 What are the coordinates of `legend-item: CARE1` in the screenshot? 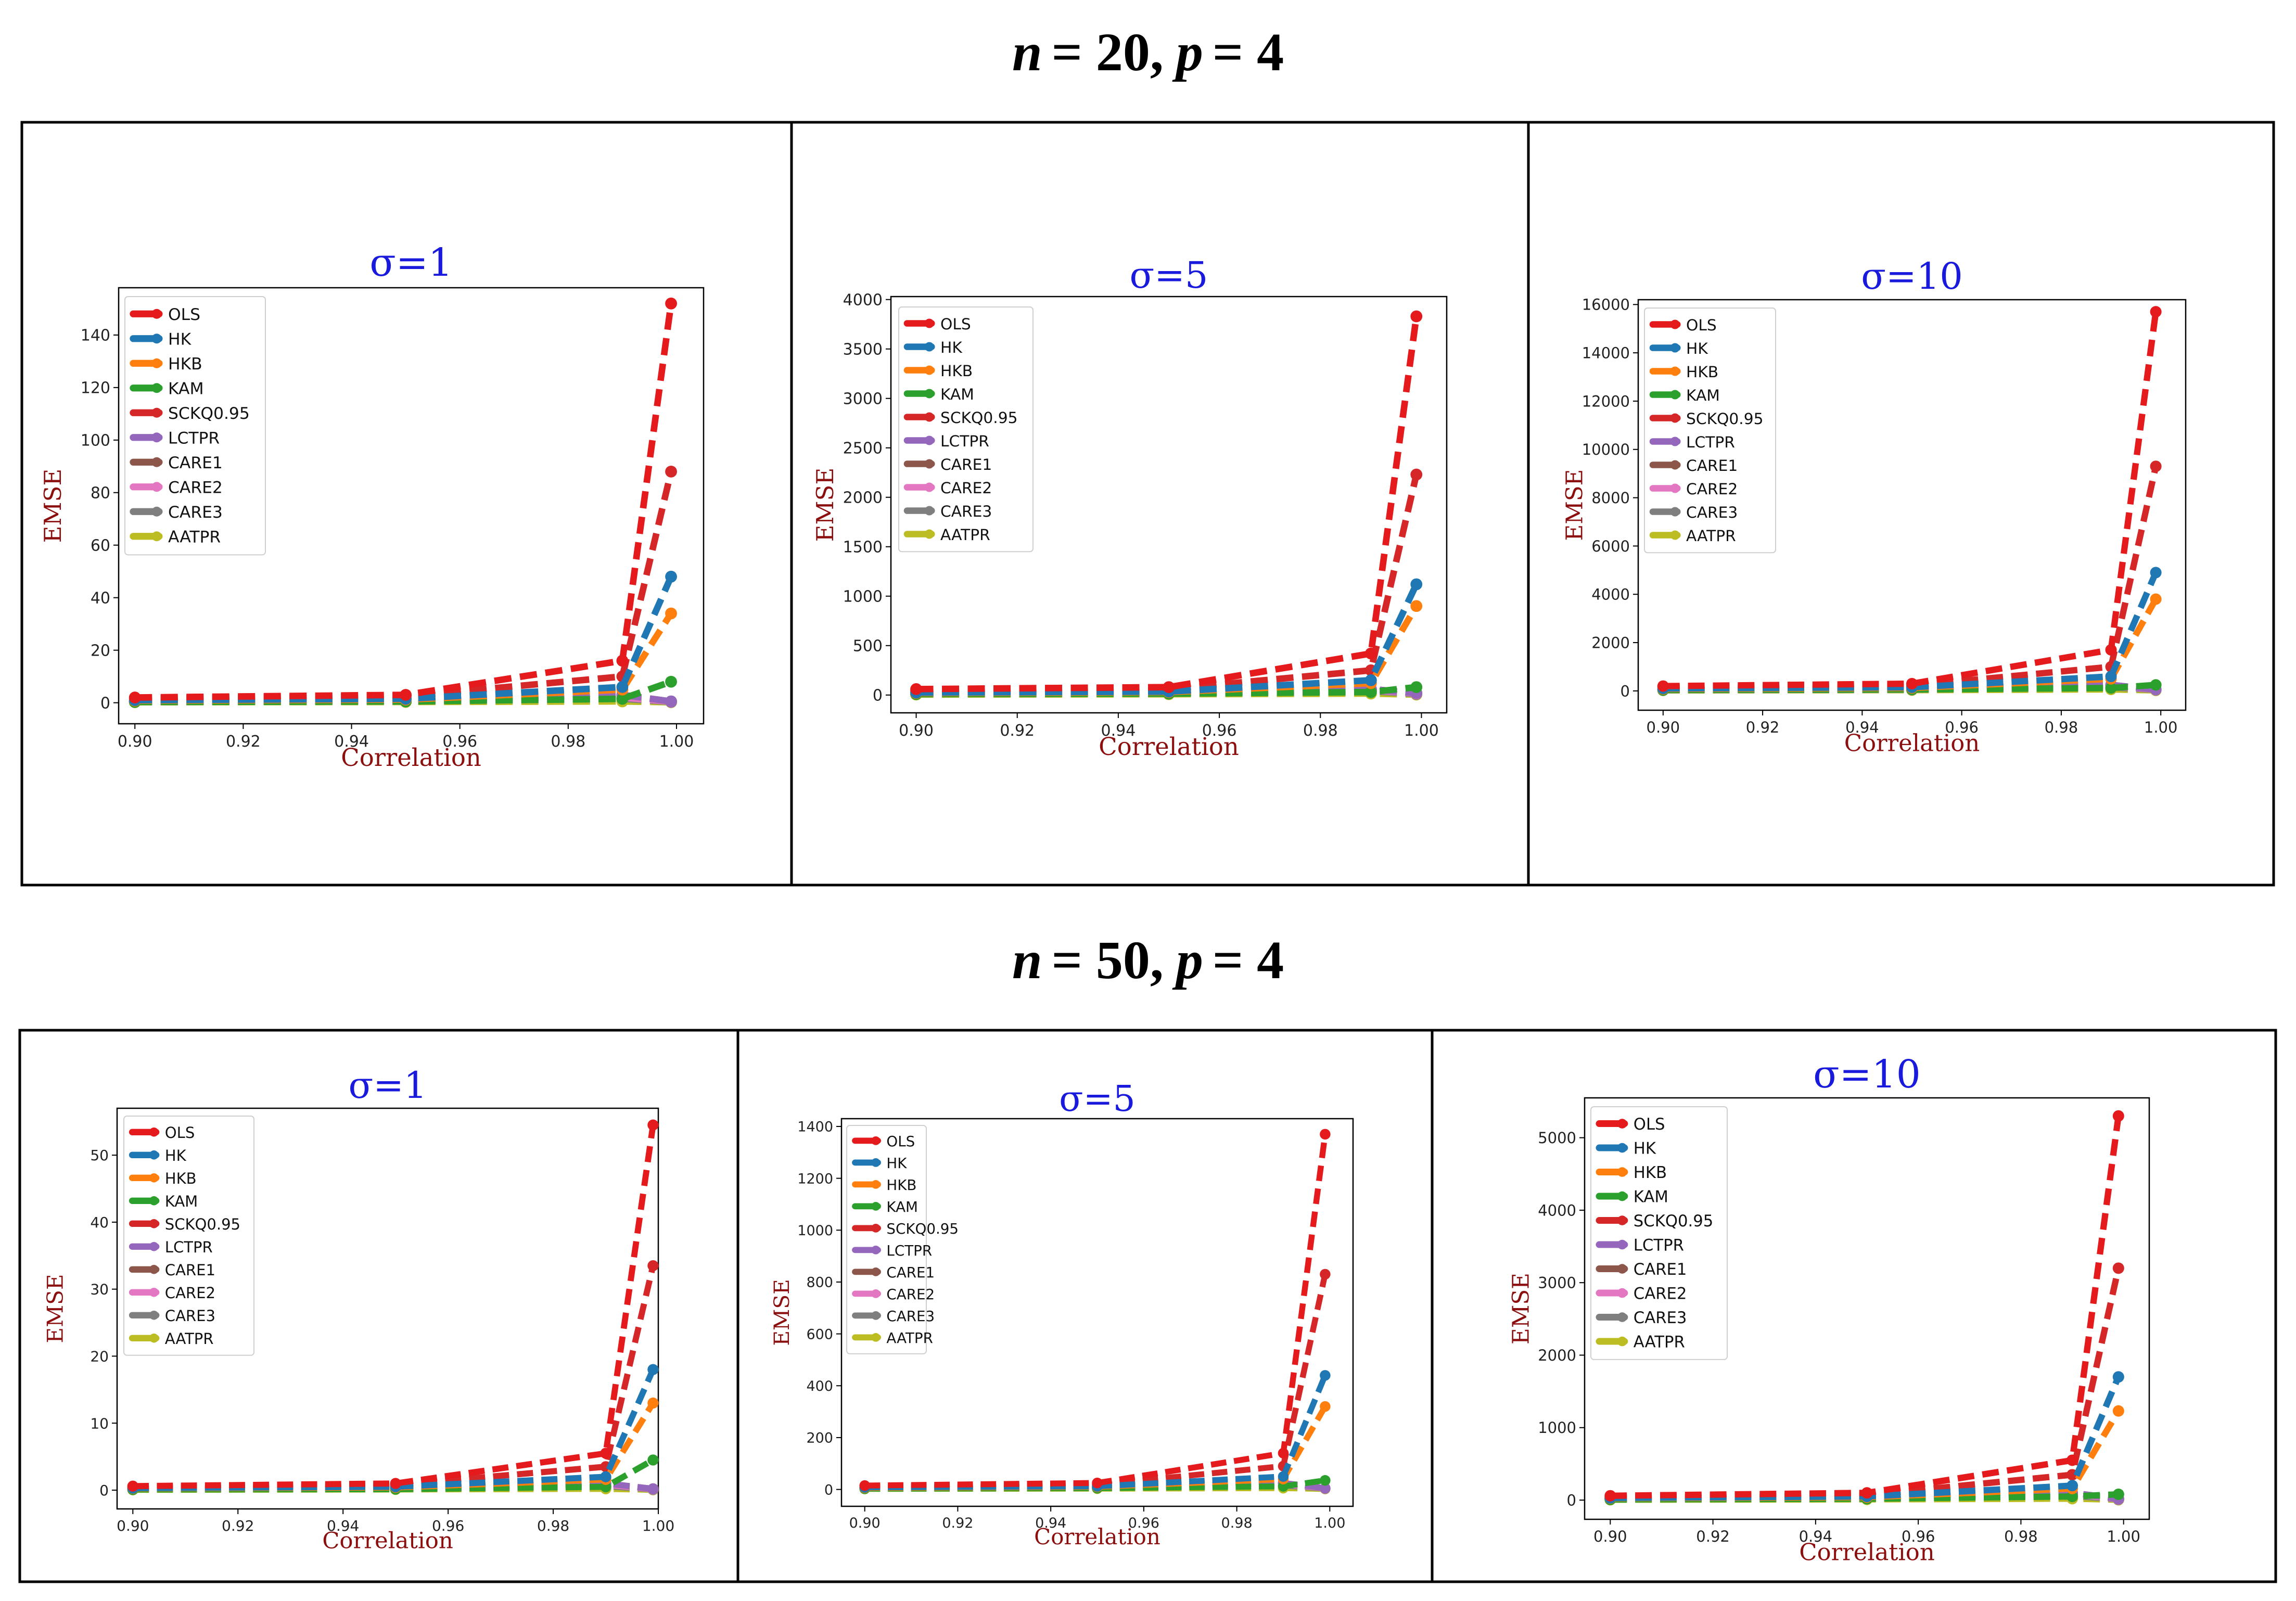 It's located at (1694, 466).